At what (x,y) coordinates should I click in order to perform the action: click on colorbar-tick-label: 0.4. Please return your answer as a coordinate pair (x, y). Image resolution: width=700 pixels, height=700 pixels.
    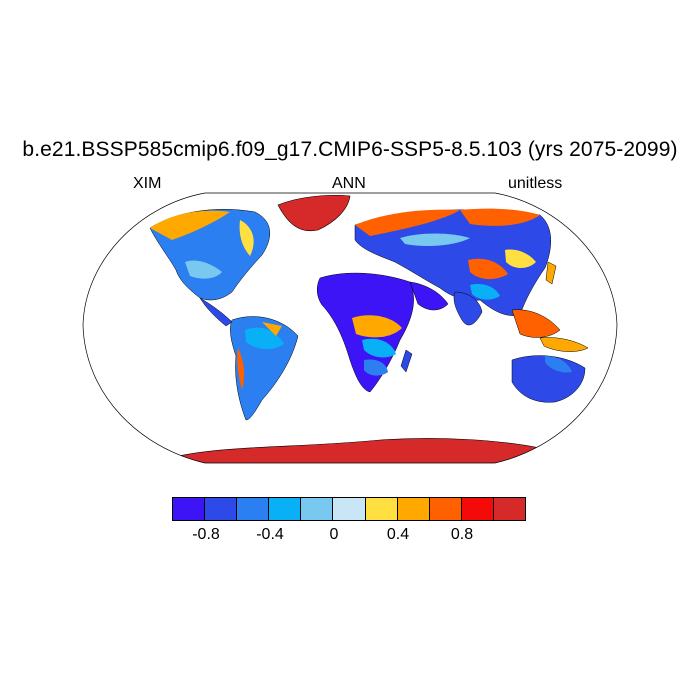
    Looking at the image, I should click on (398, 534).